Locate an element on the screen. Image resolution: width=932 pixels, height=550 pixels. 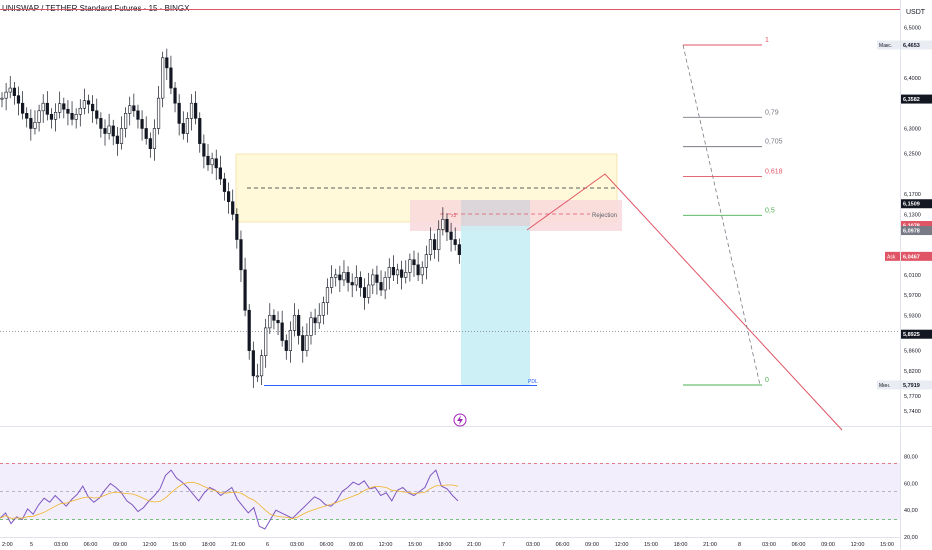
stop-zone is located at coordinates (495, 213).